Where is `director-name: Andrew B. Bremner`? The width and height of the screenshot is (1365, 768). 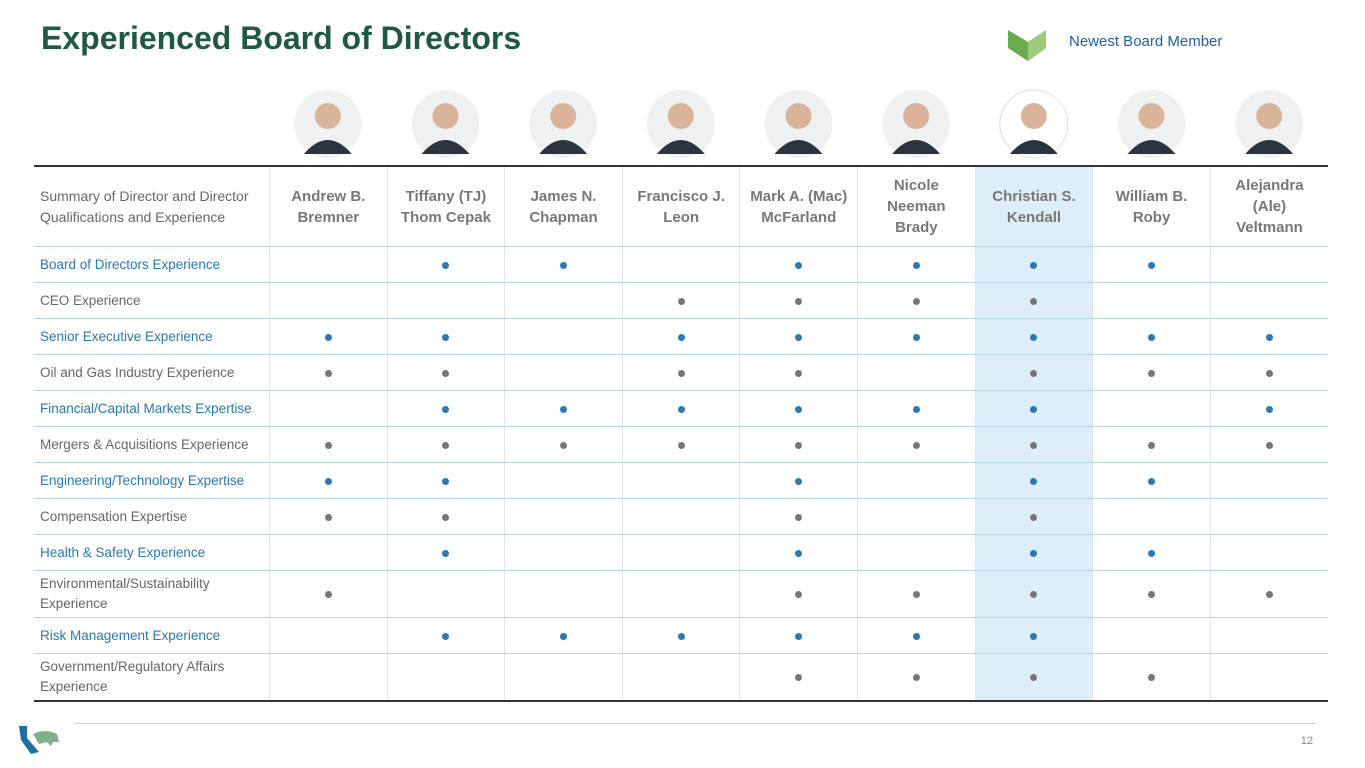
director-name: Andrew B. Bremner is located at coordinates (328, 206).